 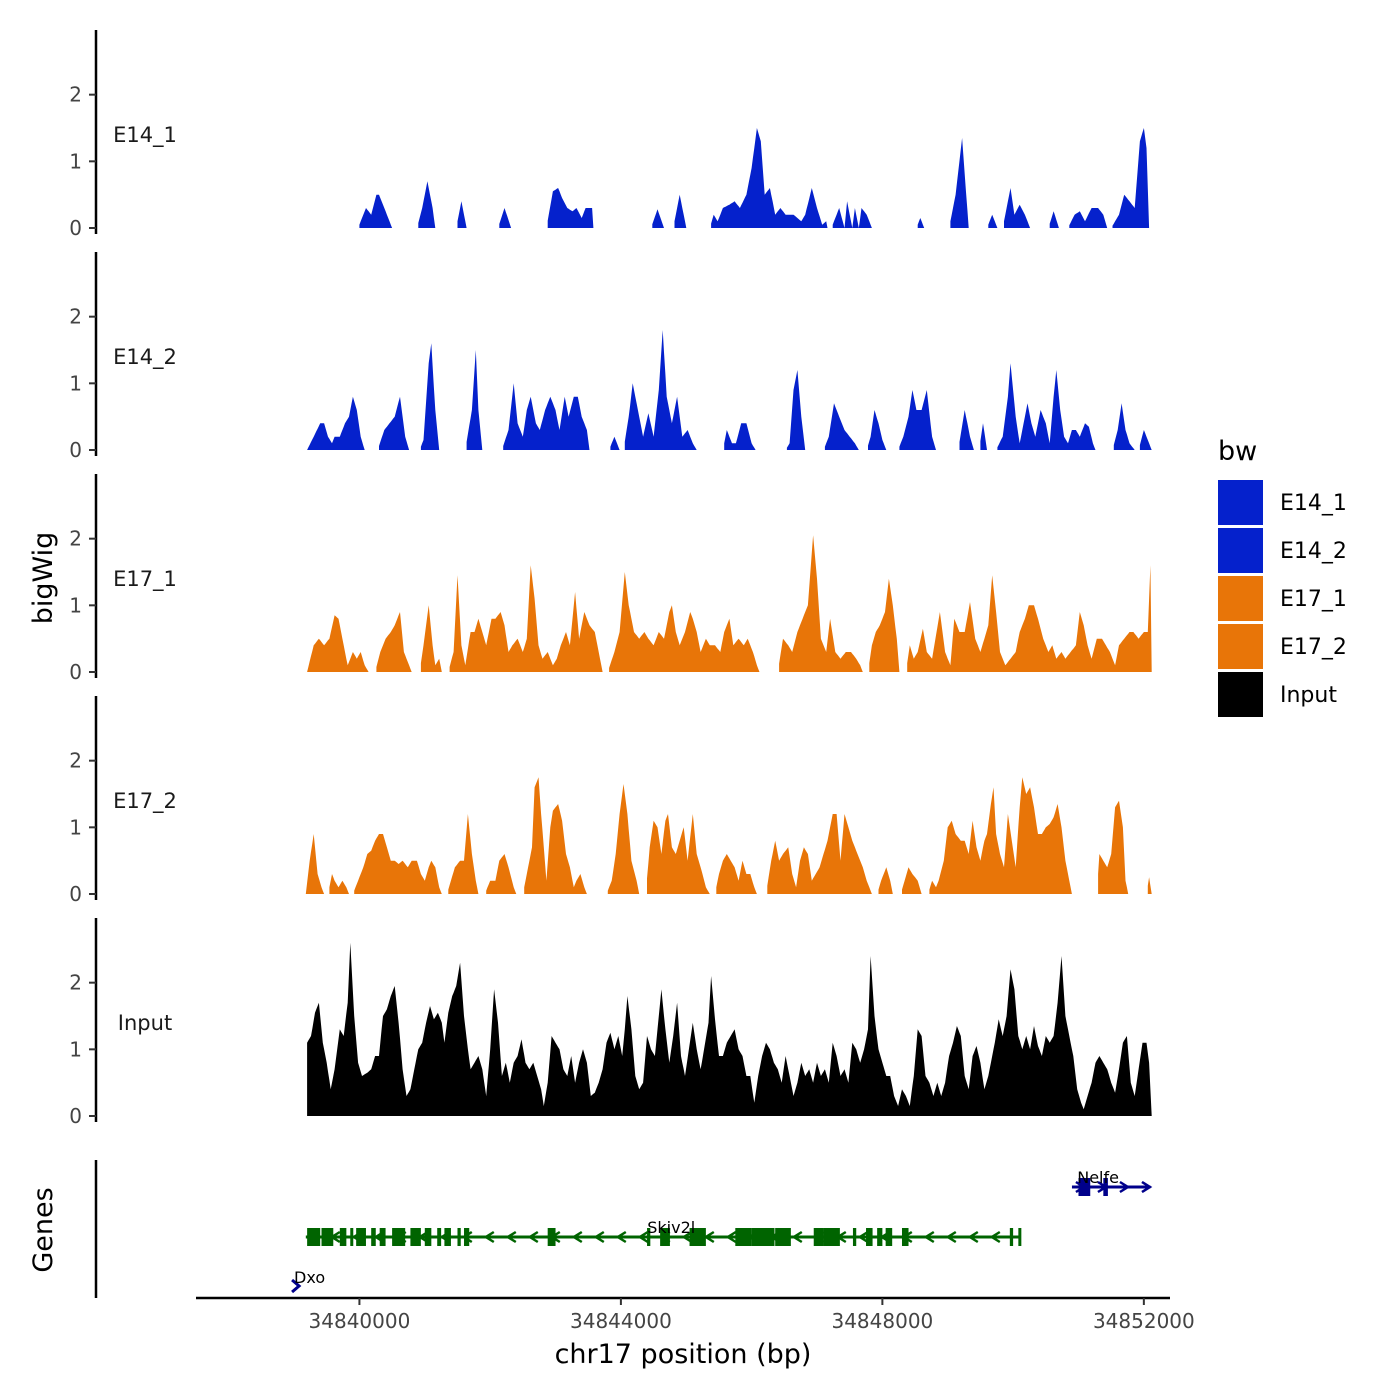 What do you see at coordinates (729, 1029) in the screenshot?
I see `coverage-area-Input` at bounding box center [729, 1029].